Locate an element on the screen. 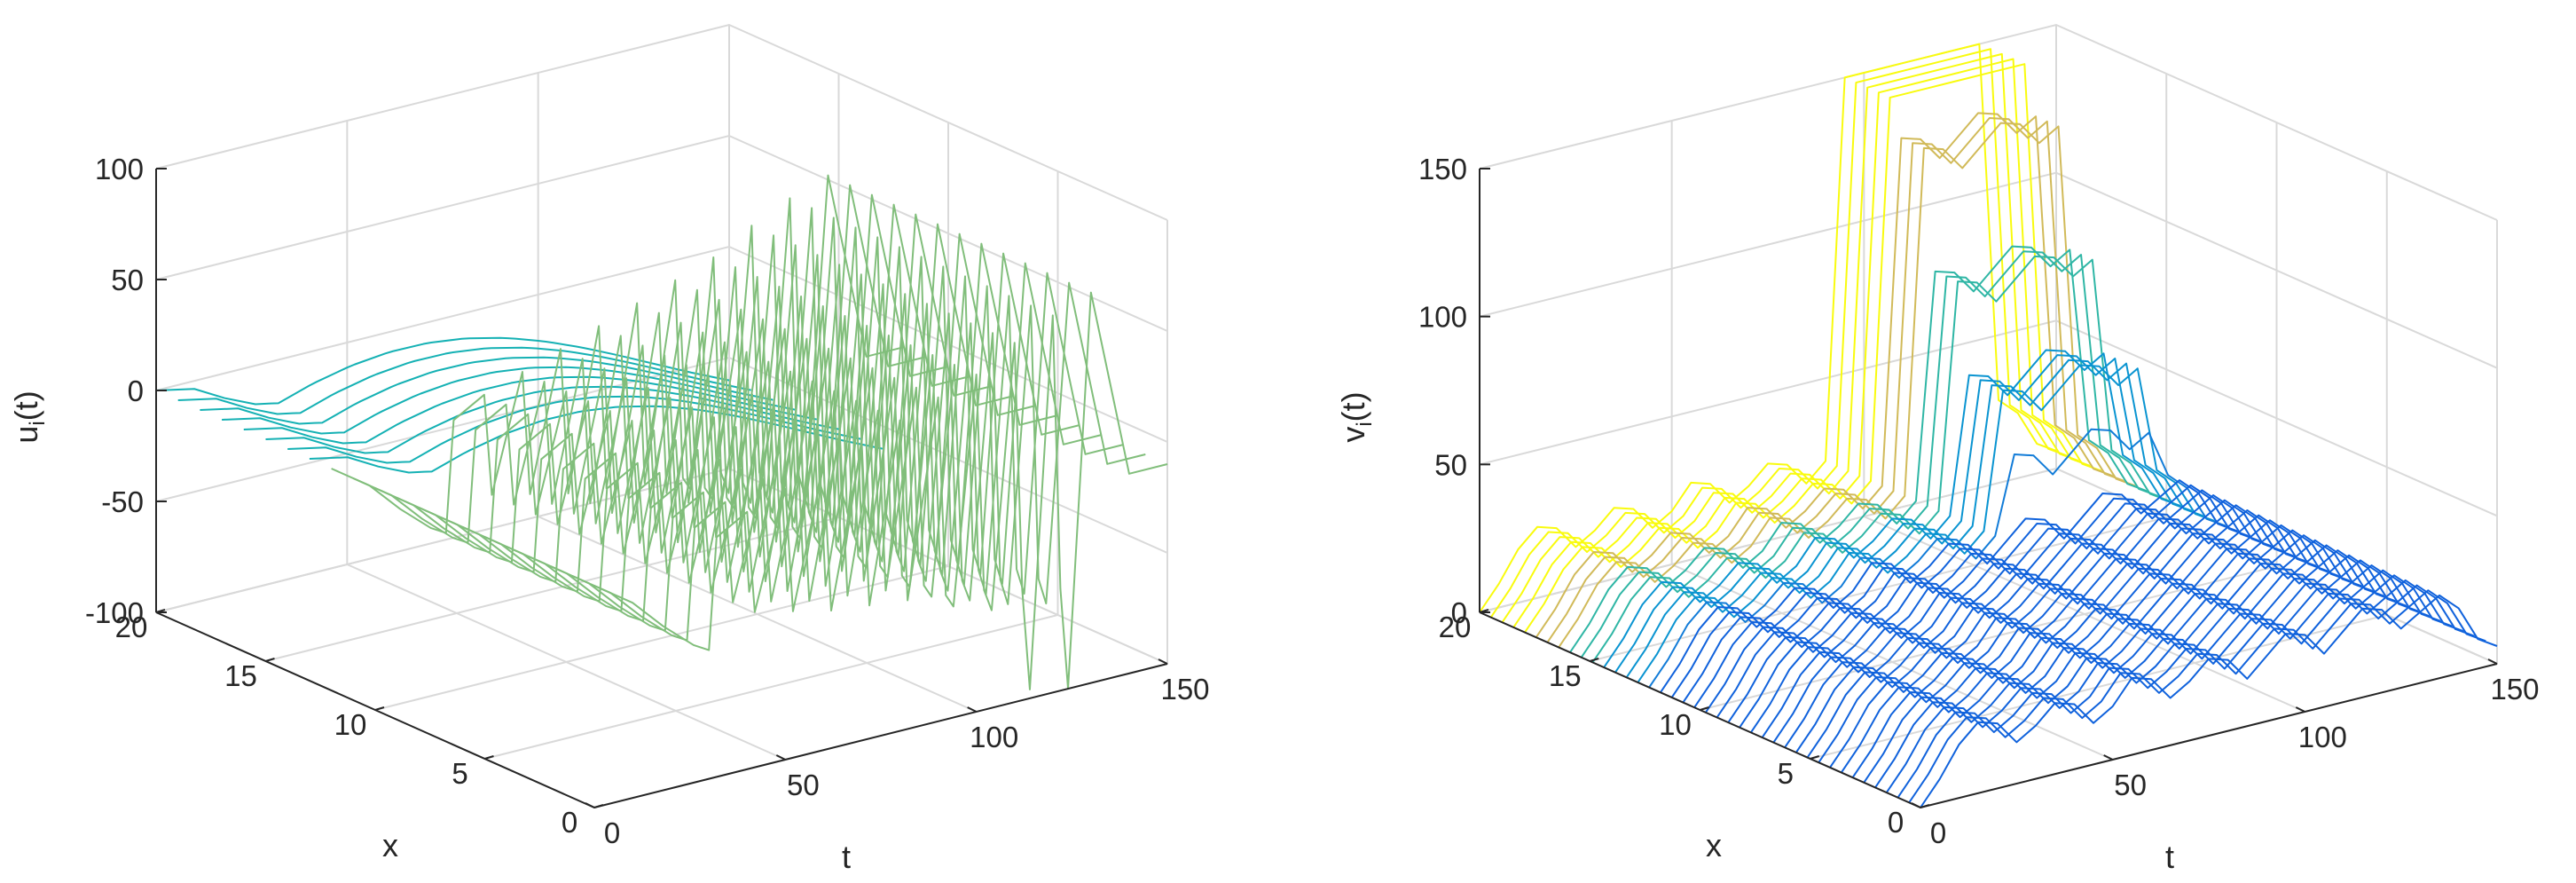  v-ytick-label-4: 20 is located at coordinates (1455, 627).